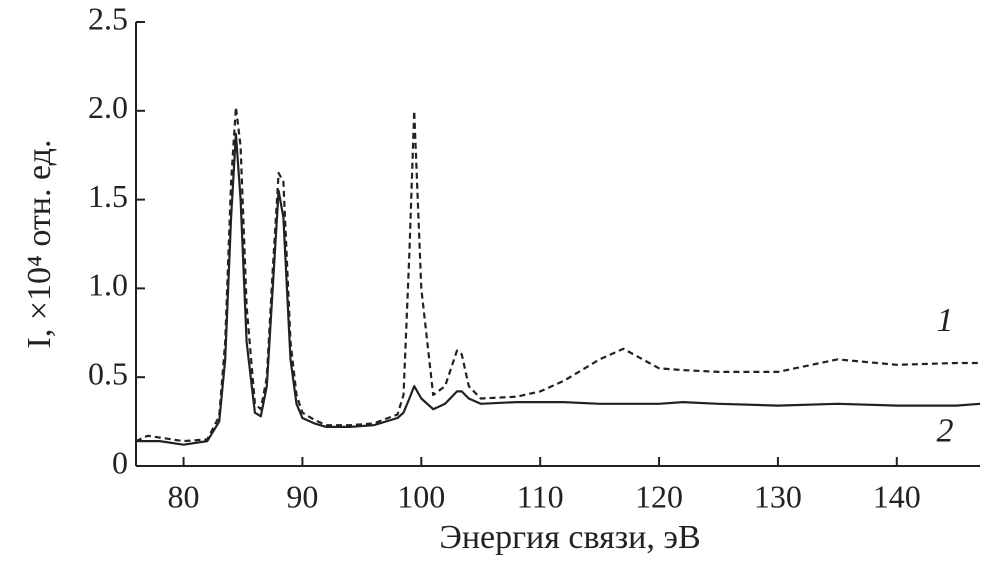  Describe the element at coordinates (945, 431) in the screenshot. I see `series-label: 2` at that location.